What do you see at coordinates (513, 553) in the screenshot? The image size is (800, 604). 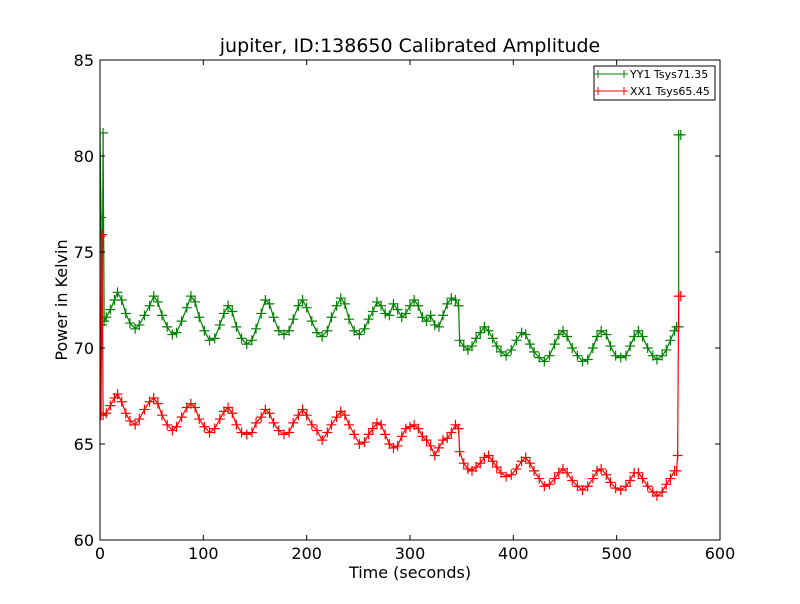 I see `x-tick-label: 400` at bounding box center [513, 553].